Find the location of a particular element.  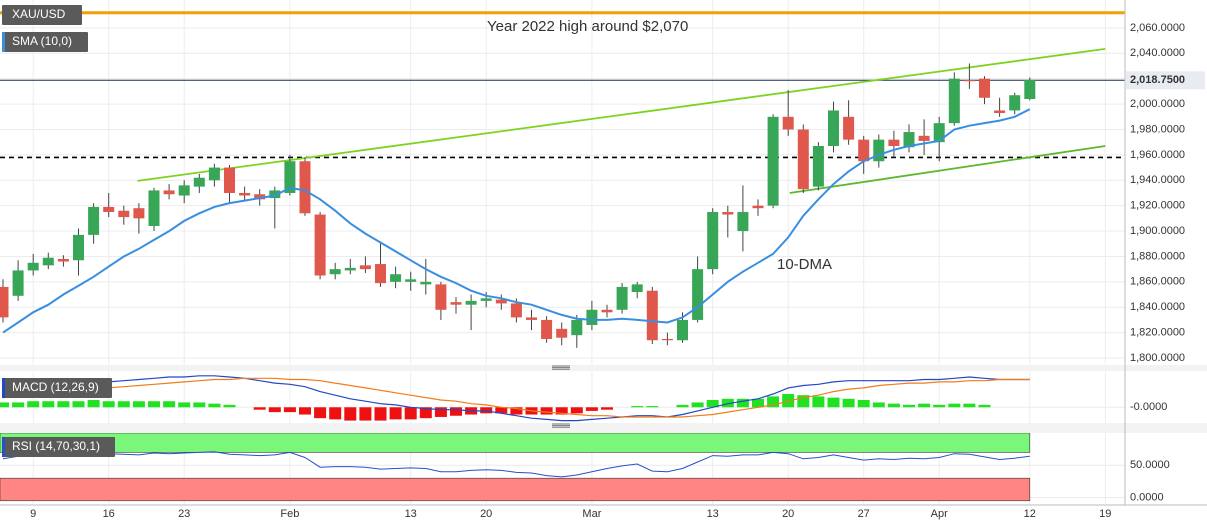

price-label: 2,018.7500 is located at coordinates (1157, 80).